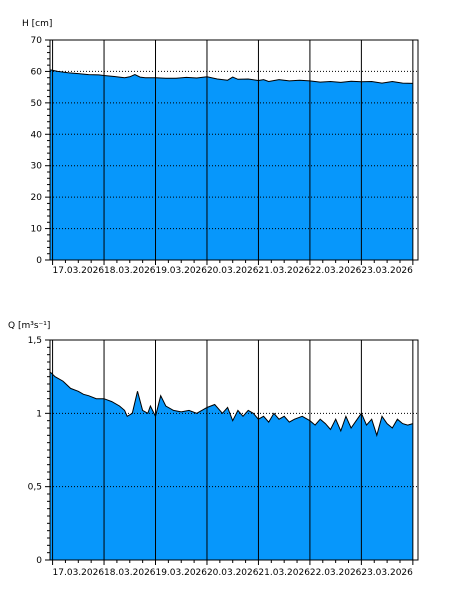  Describe the element at coordinates (37, 230) in the screenshot. I see `y-tick-label: 10` at that location.